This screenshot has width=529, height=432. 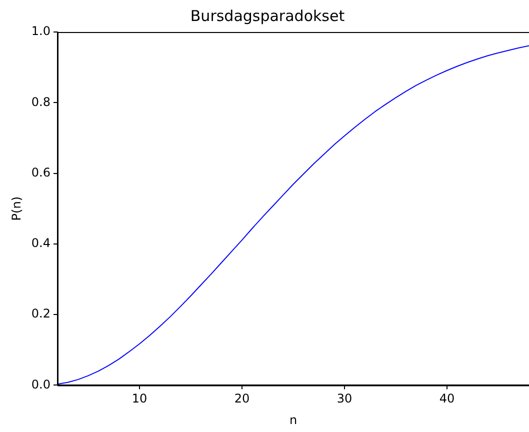 What do you see at coordinates (40, 384) in the screenshot?
I see `y-tick-label: 0.0` at bounding box center [40, 384].